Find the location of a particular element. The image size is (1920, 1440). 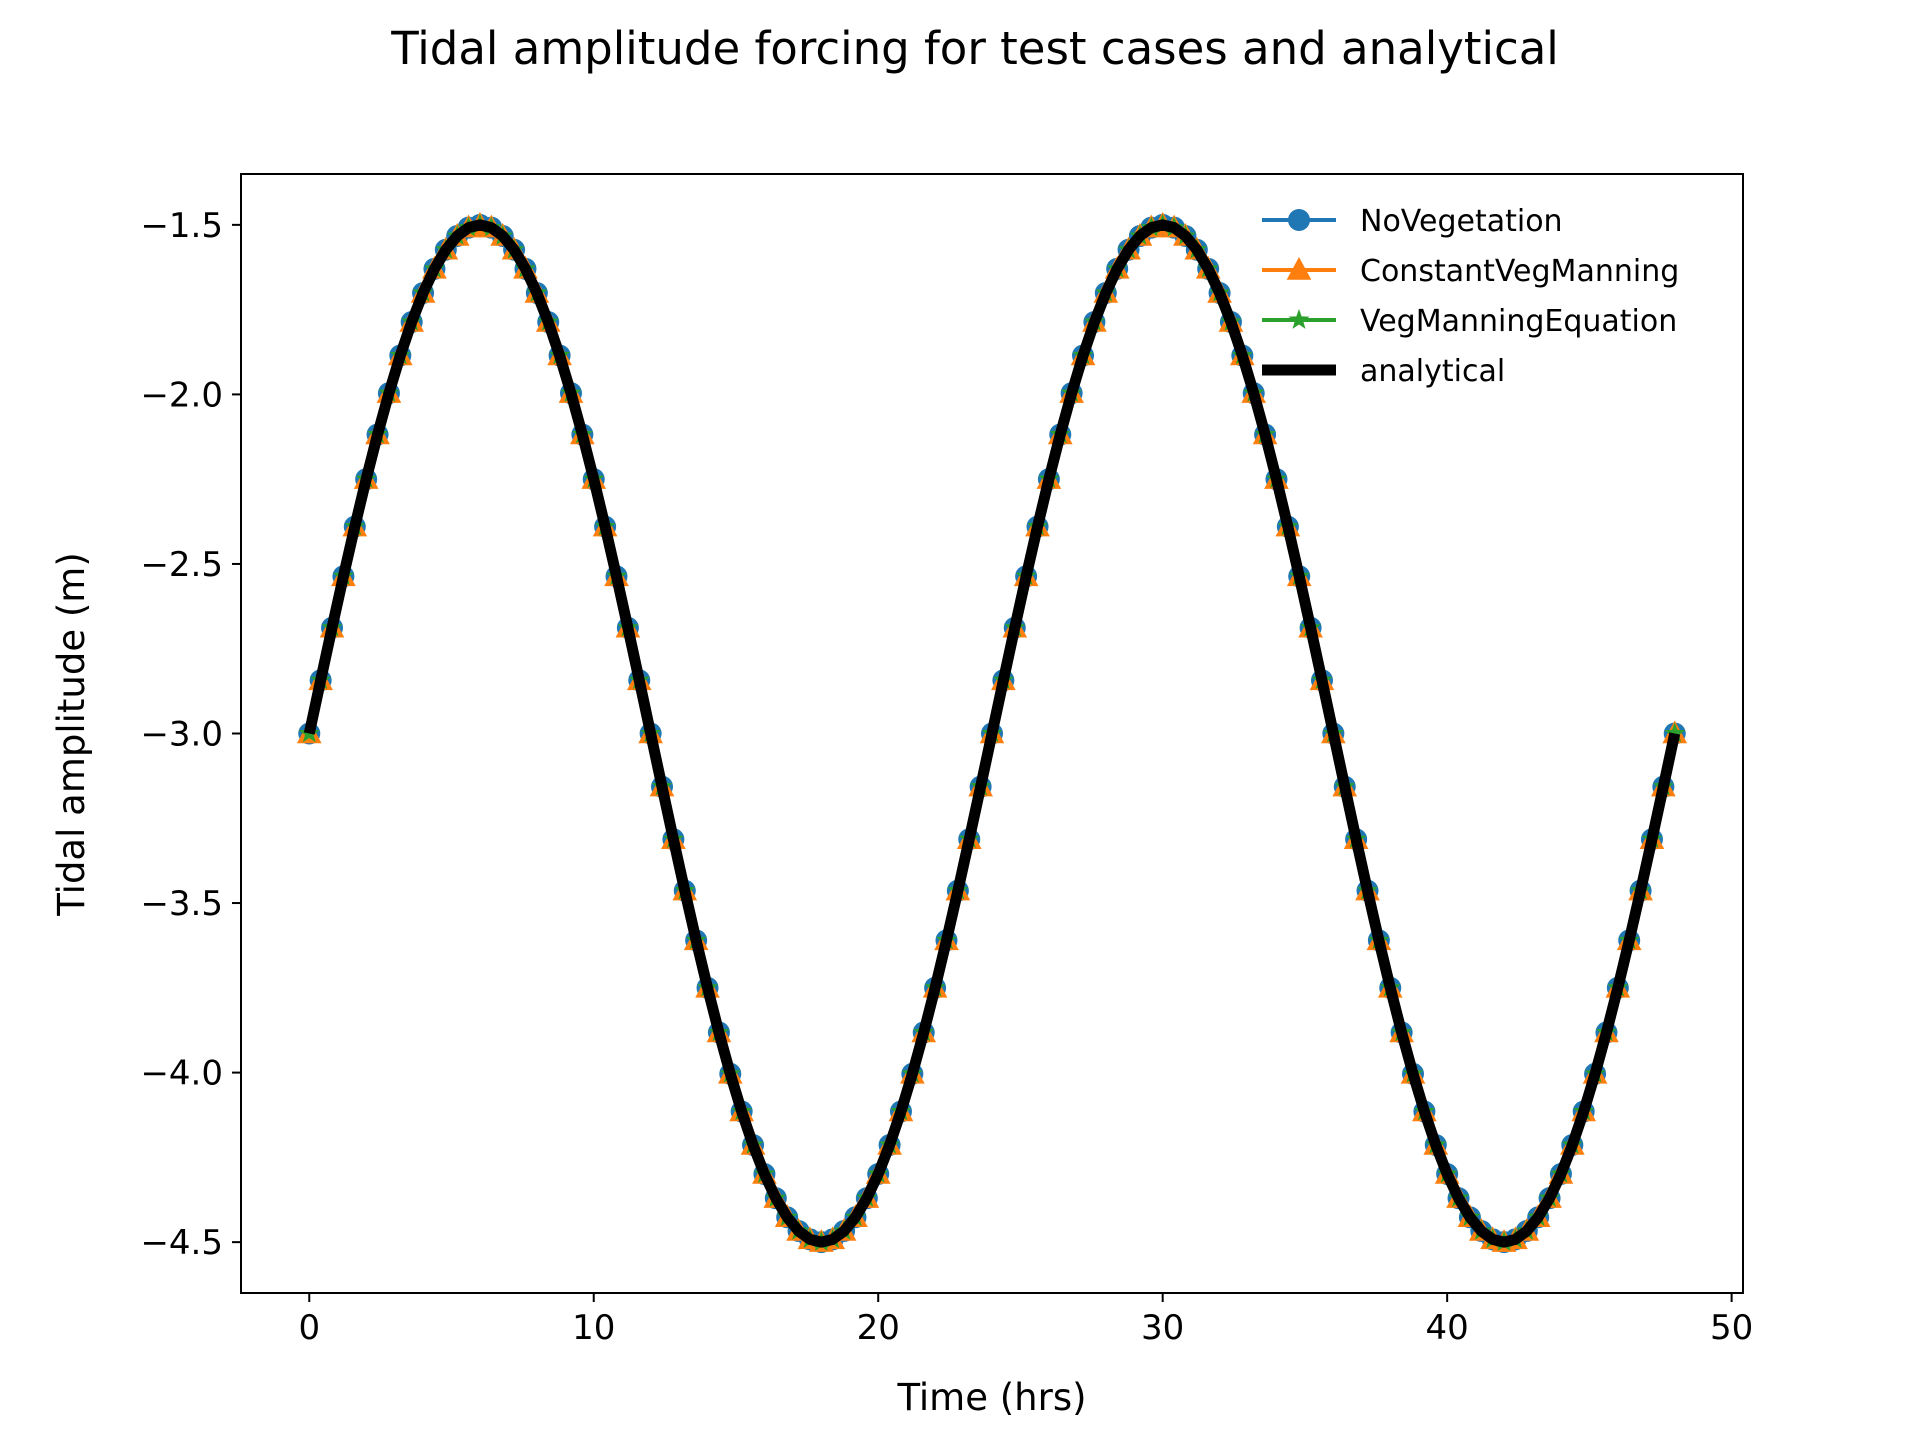

legend-item-NoVegetation: NoVegetation is located at coordinates (1412, 221).